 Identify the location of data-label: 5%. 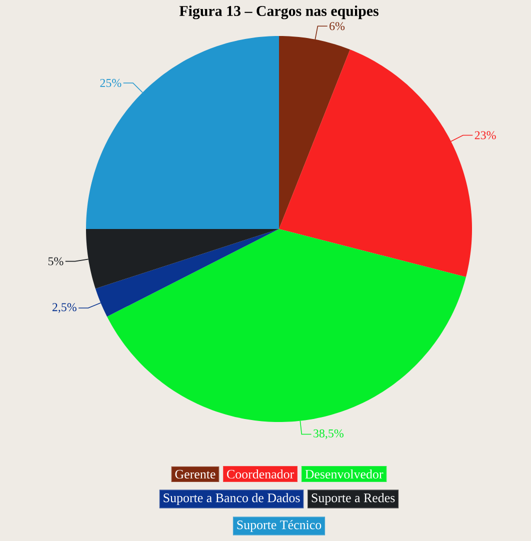
(56, 261).